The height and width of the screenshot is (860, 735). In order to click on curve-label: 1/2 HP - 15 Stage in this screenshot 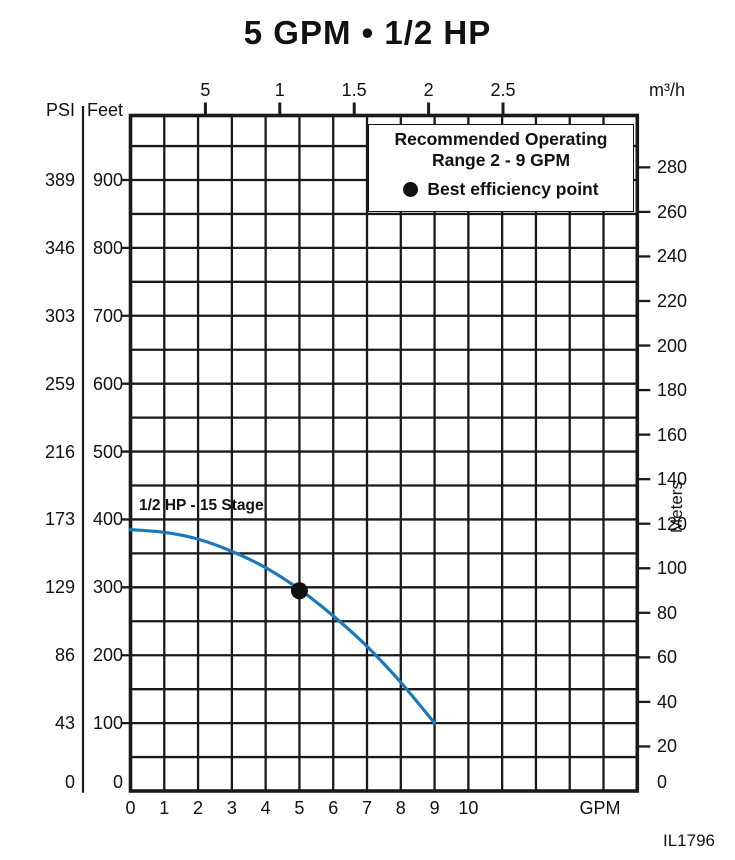, I will do `click(201, 505)`.